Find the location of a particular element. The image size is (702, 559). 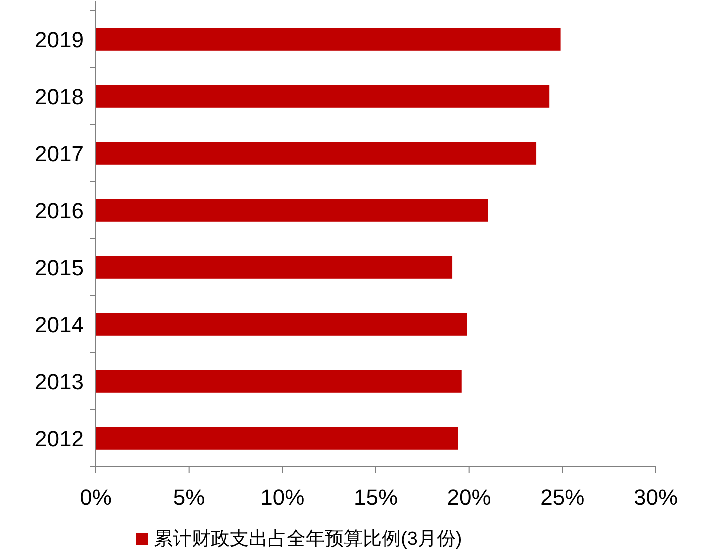

x-tick-label: 10% is located at coordinates (282, 497).